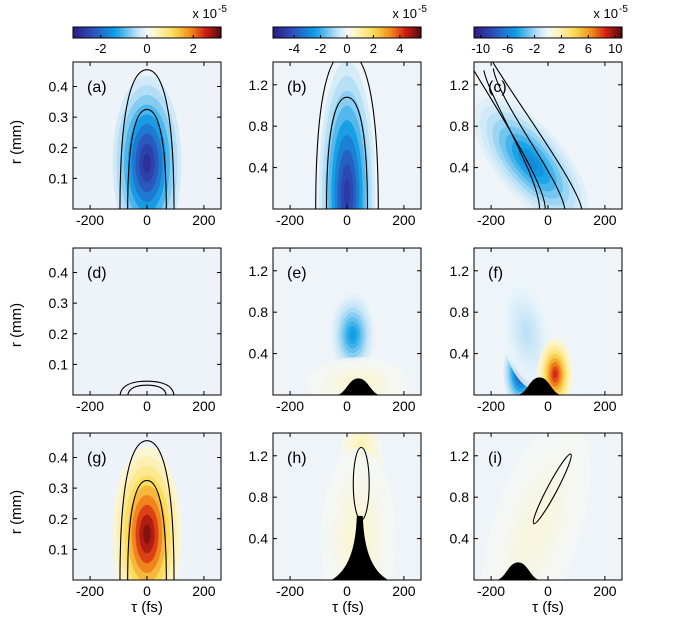 This screenshot has height=623, width=681. I want to click on colorbar-tick-label: 6, so click(588, 48).